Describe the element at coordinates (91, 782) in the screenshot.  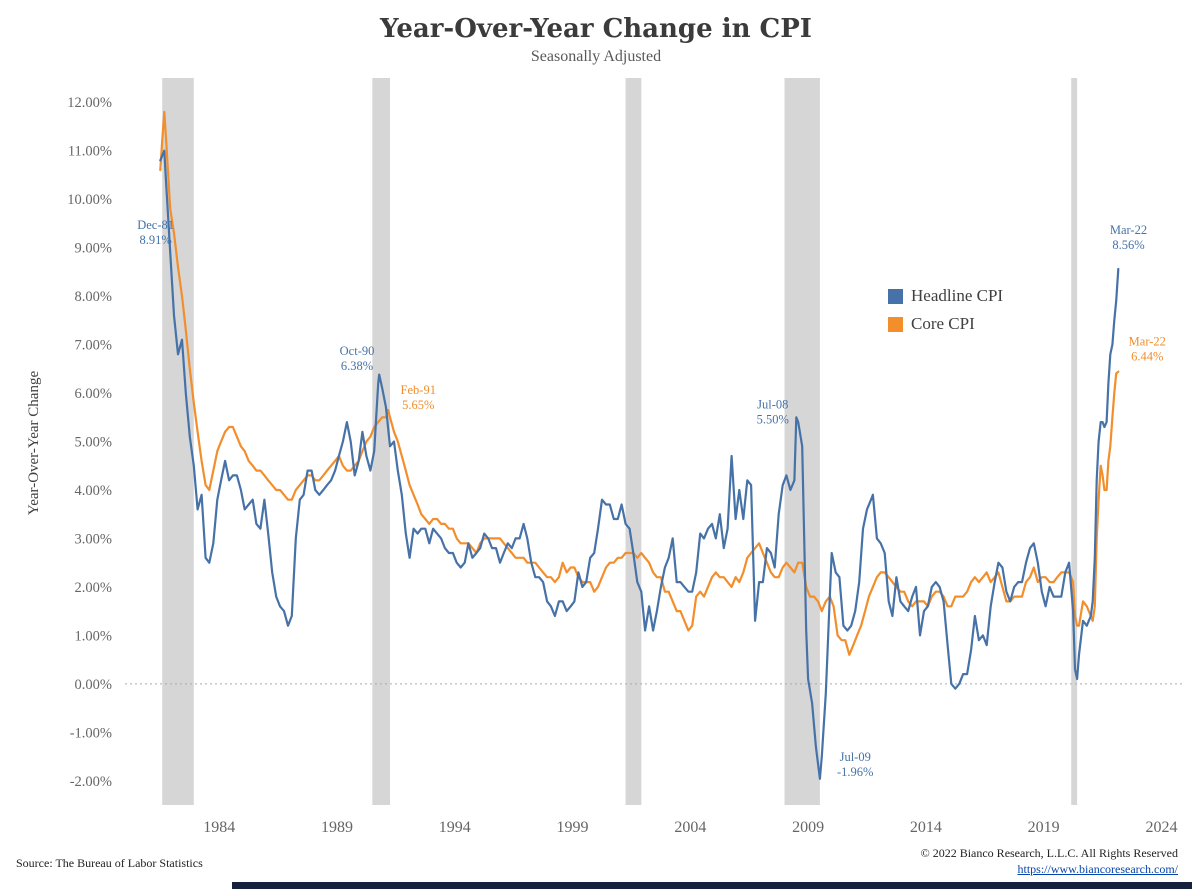
I see `y-tick-label: -2.00%` at that location.